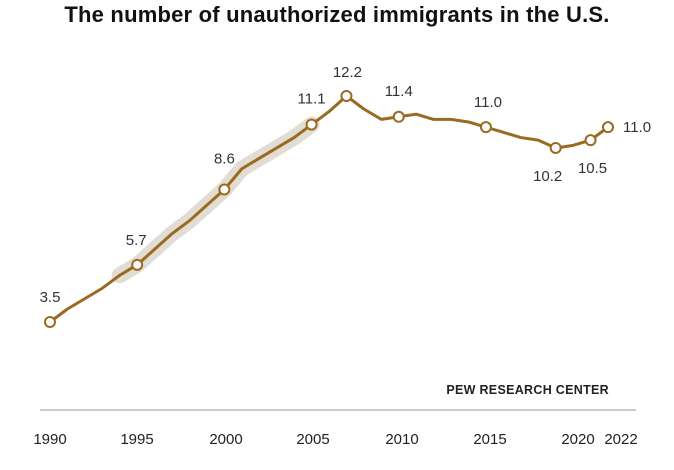 The image size is (674, 470). I want to click on uncertainty-band-layer, so click(215, 200).